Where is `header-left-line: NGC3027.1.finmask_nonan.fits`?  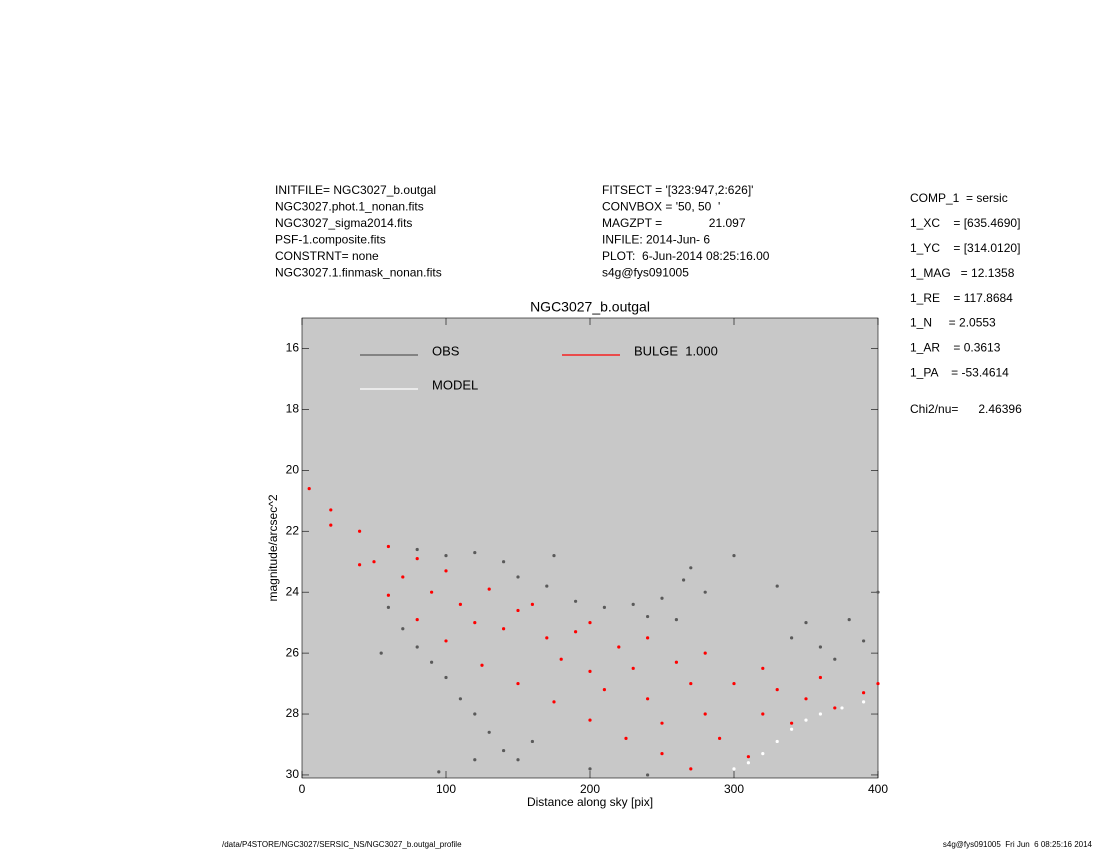 header-left-line: NGC3027.1.finmask_nonan.fits is located at coordinates (358, 273).